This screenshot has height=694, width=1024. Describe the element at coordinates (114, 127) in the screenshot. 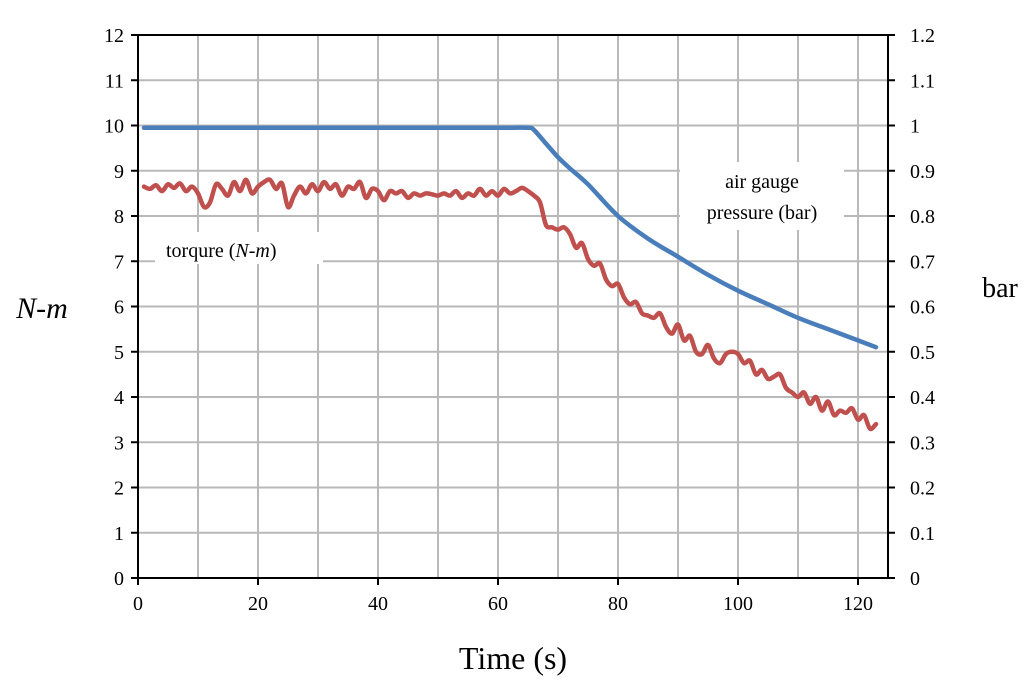

I see `y-left-tick-label: 10` at that location.